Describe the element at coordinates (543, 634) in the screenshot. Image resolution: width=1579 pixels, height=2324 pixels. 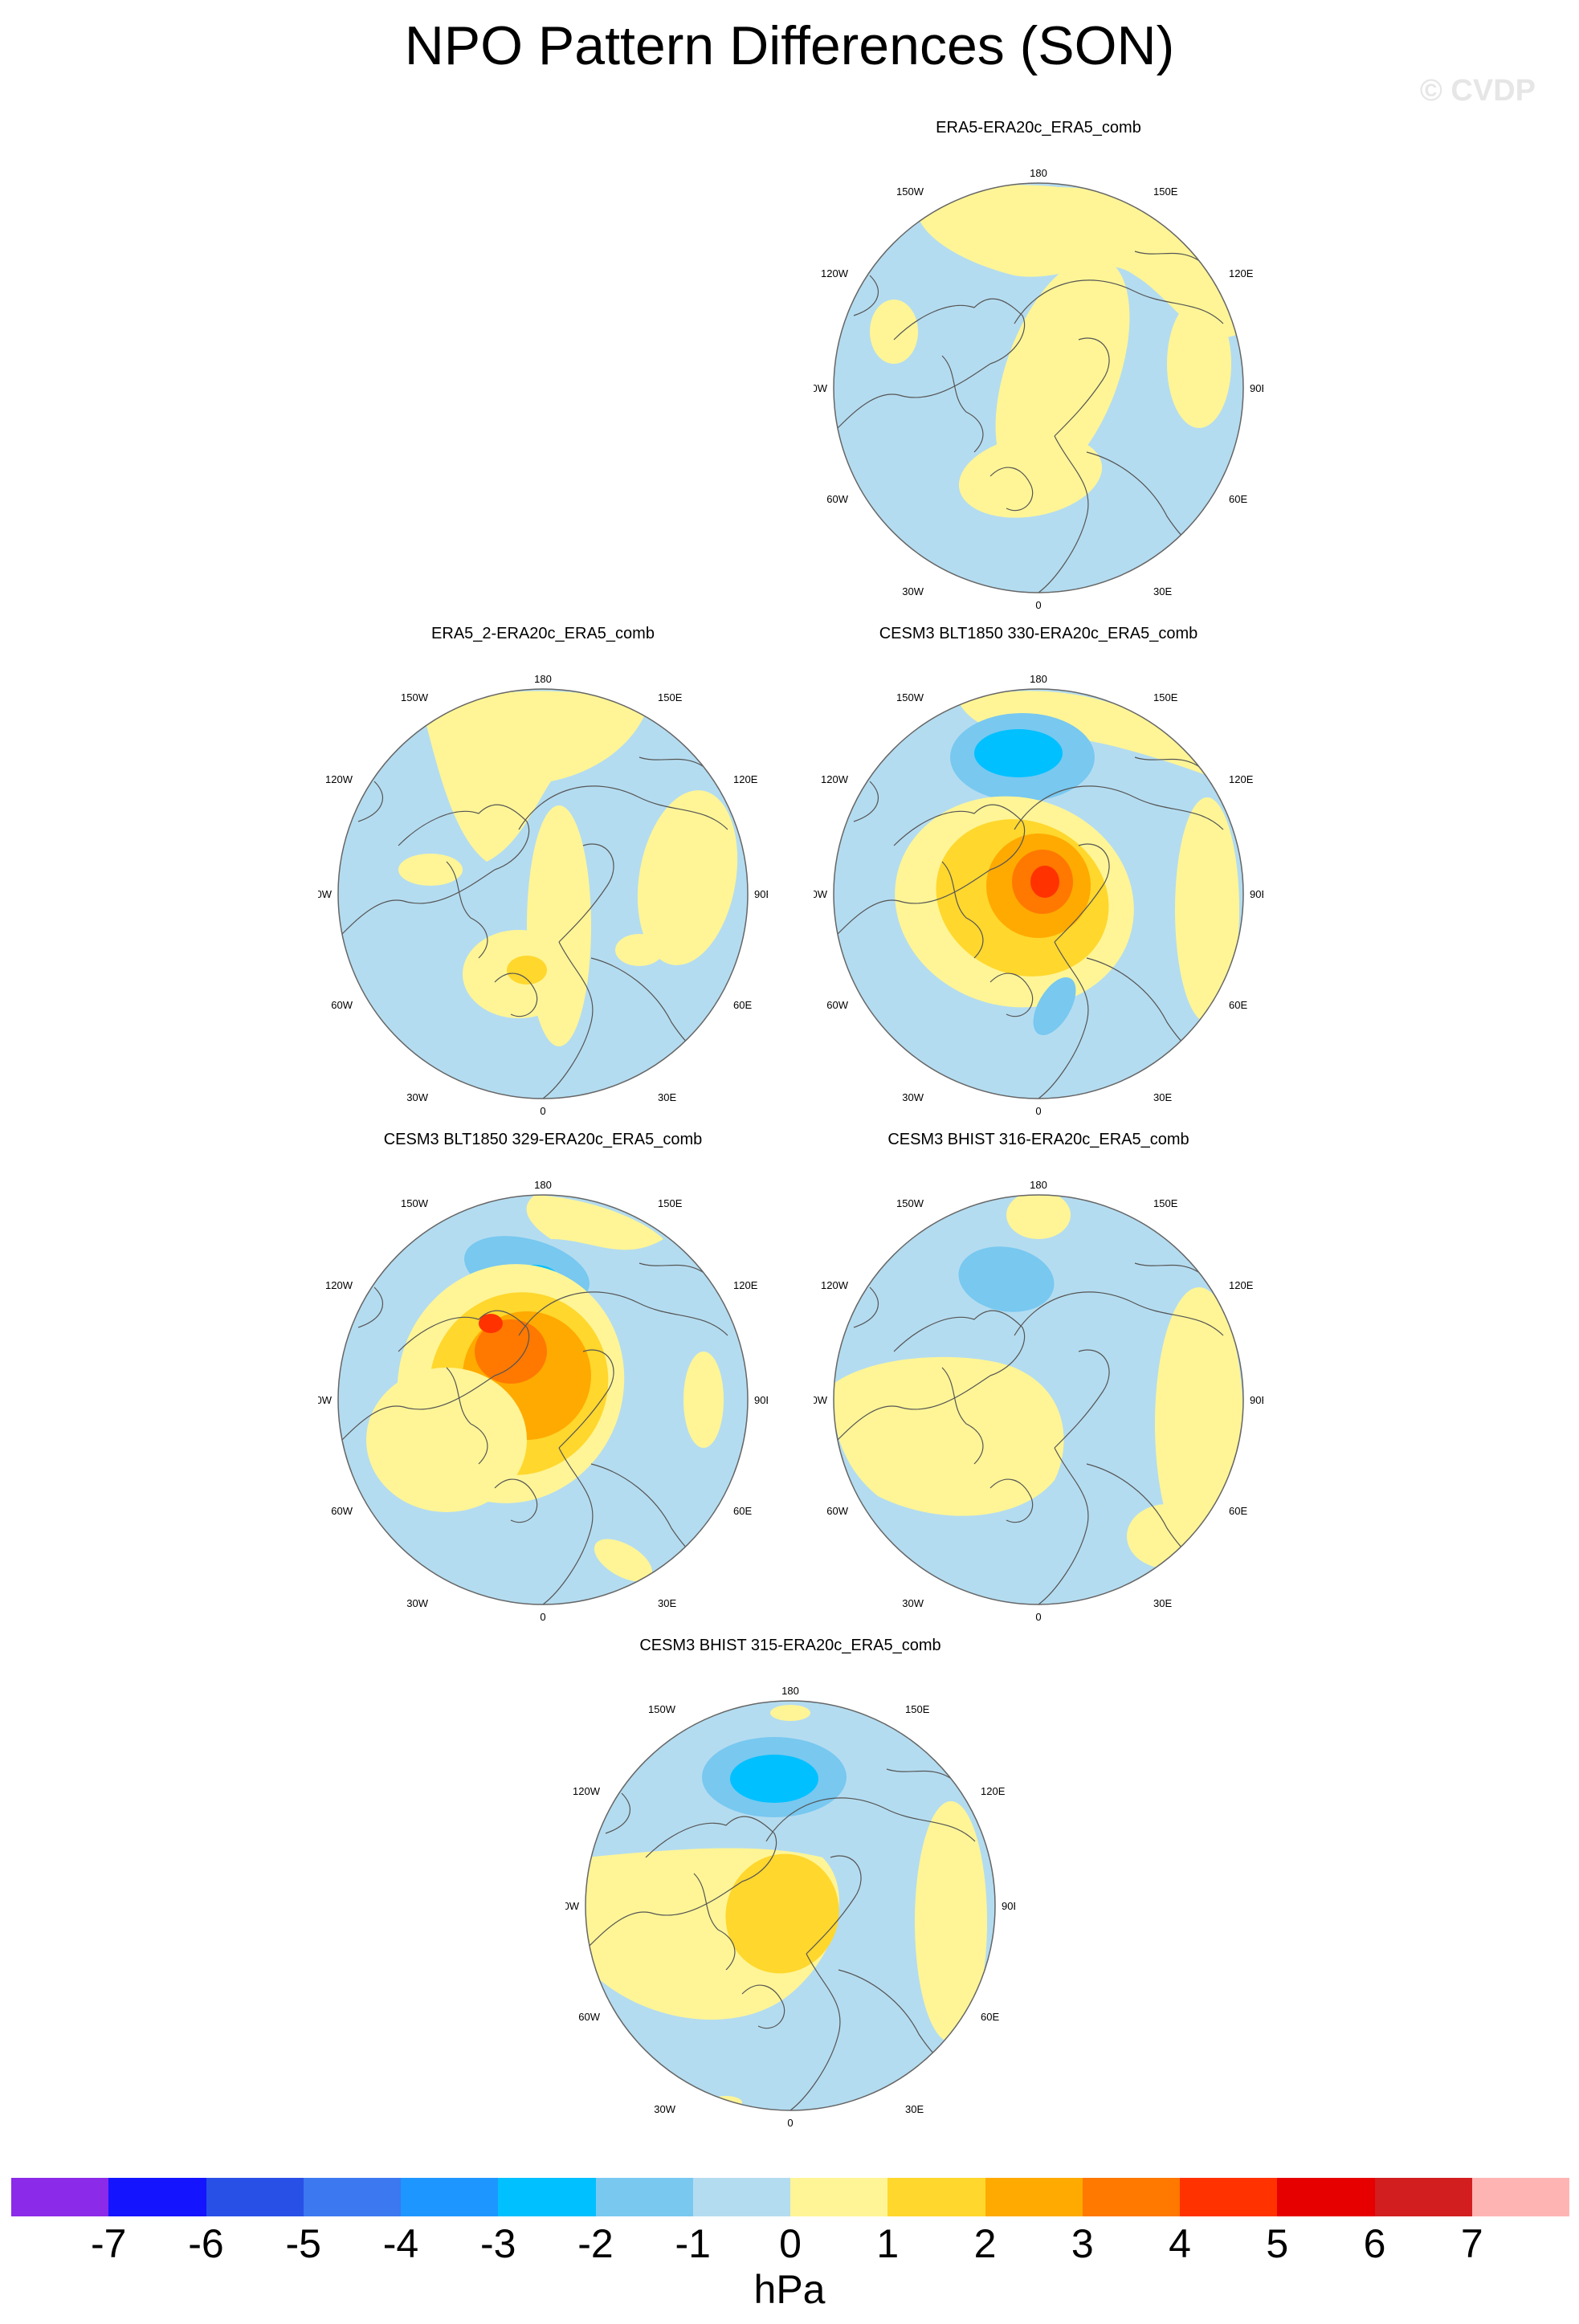
I see `panel-title: ERA5_2-ERA20c_ERA5_comb` at that location.